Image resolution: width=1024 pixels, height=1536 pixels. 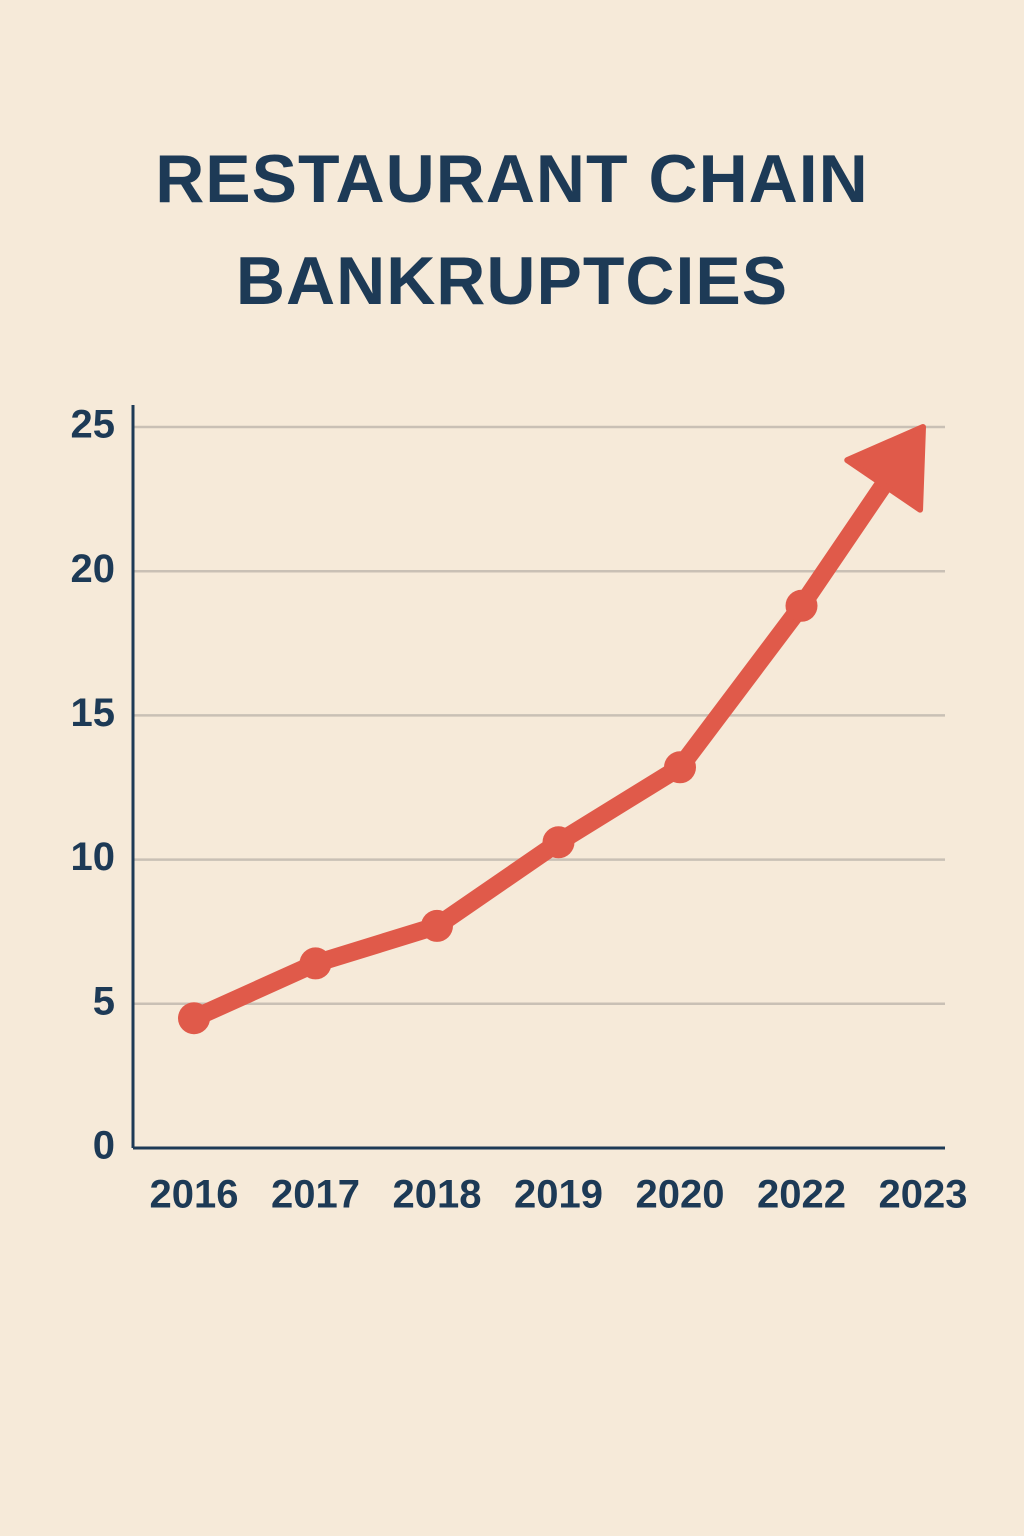 I want to click on x-tick-label: 2022, so click(x=801, y=1195).